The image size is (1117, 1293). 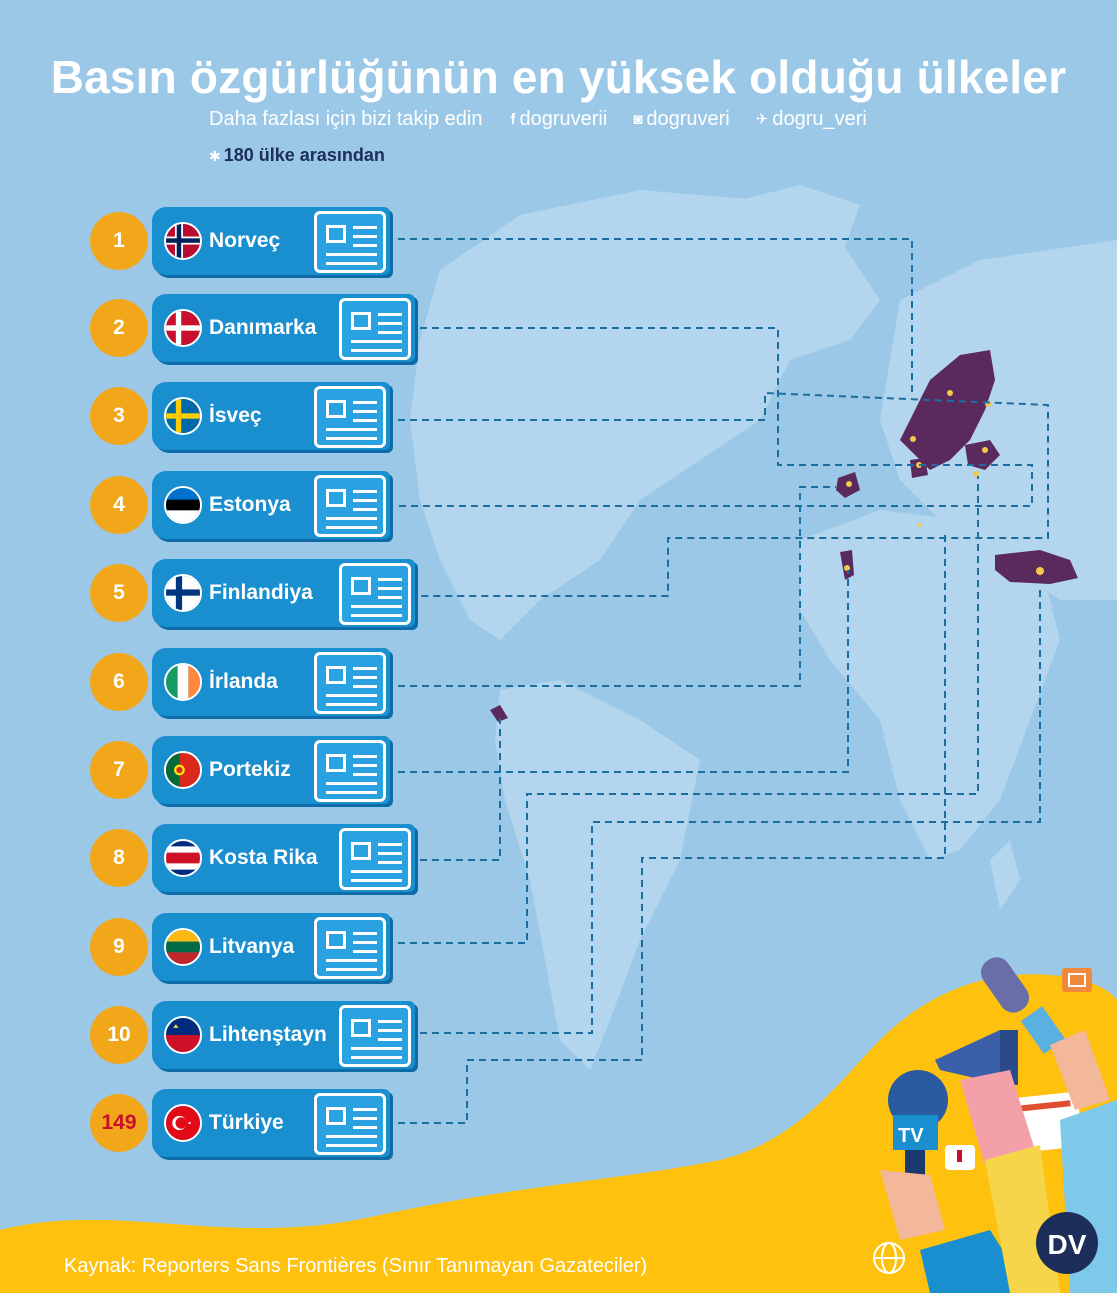 I want to click on country-name: İrlanda, so click(x=243, y=681).